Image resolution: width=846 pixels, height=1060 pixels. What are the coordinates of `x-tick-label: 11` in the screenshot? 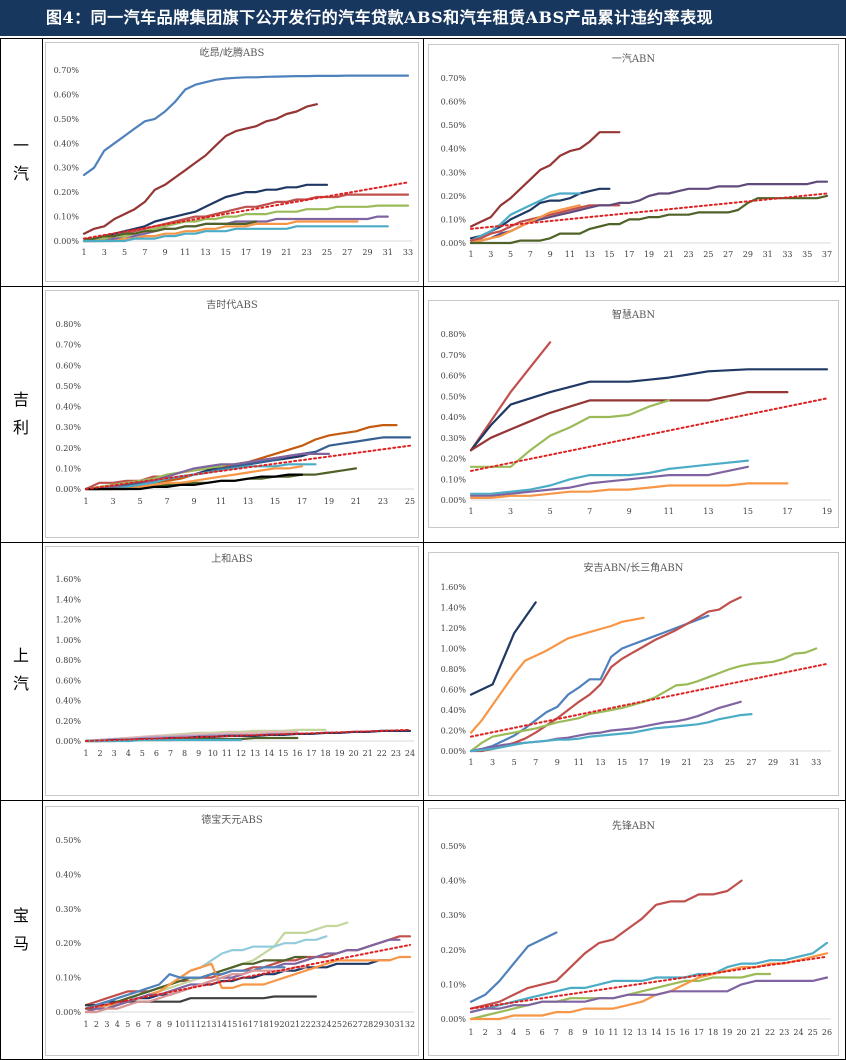 It's located at (185, 252).